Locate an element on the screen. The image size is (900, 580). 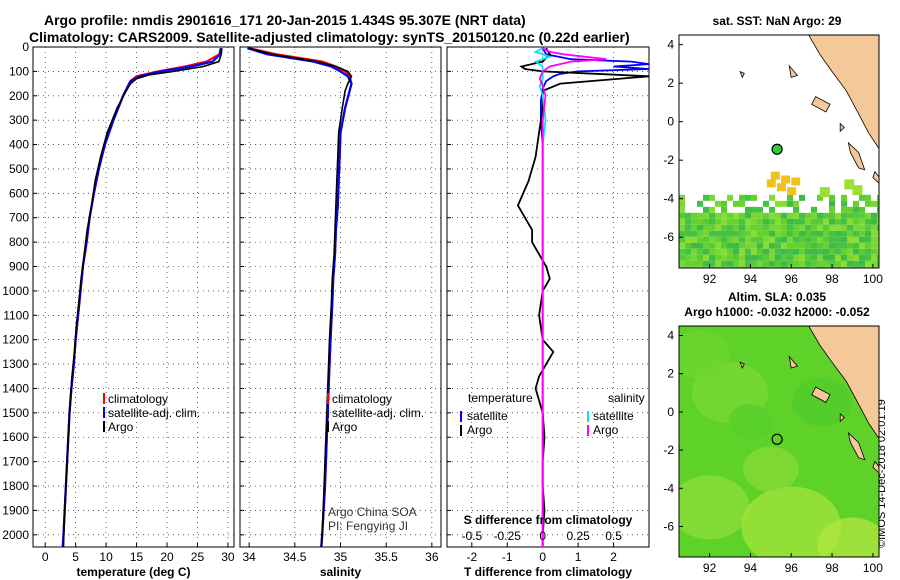
sst-map-xtick-label: 92 is located at coordinates (710, 279).